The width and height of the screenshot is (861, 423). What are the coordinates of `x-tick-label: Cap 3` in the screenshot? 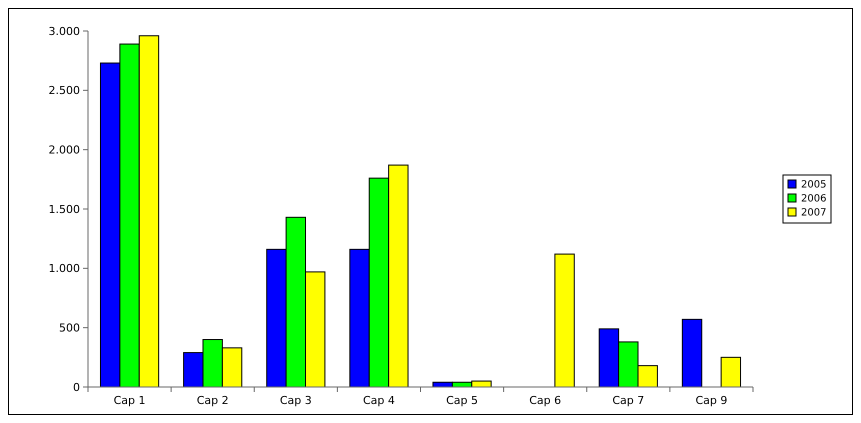 It's located at (296, 400).